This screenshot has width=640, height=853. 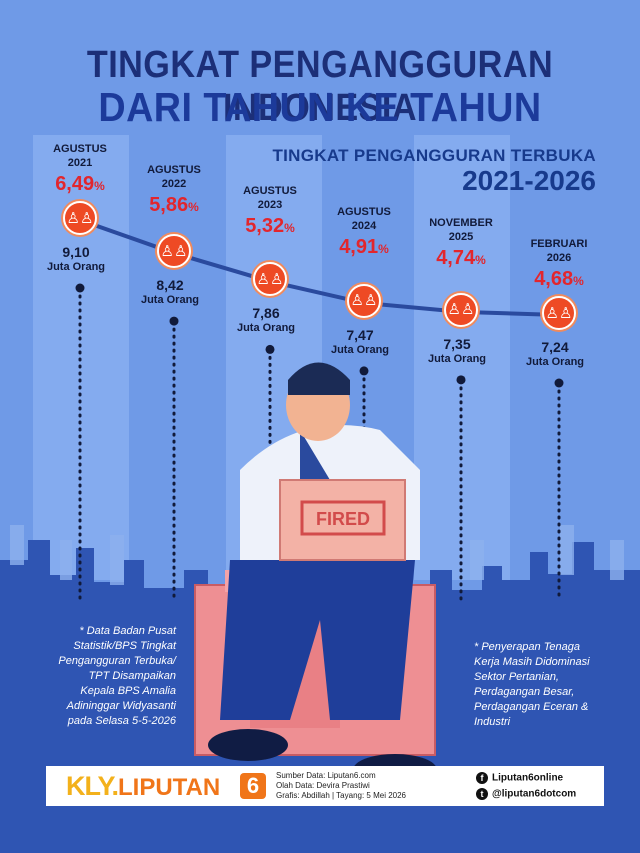 I want to click on data-point: NOVEMBER 2025 4,74%, so click(x=461, y=243).